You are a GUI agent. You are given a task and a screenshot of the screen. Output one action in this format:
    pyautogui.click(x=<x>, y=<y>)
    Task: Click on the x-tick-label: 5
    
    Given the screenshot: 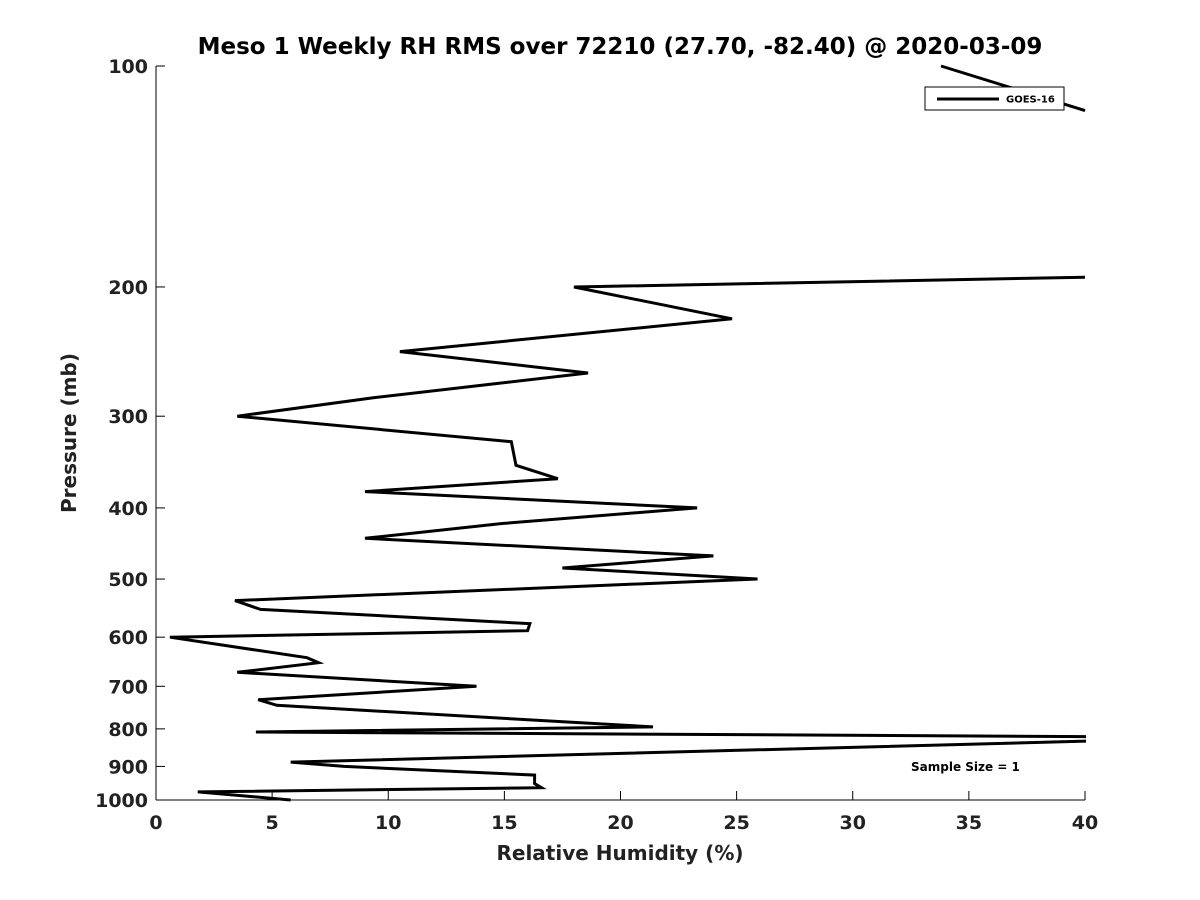 What is the action you would take?
    pyautogui.click(x=272, y=823)
    